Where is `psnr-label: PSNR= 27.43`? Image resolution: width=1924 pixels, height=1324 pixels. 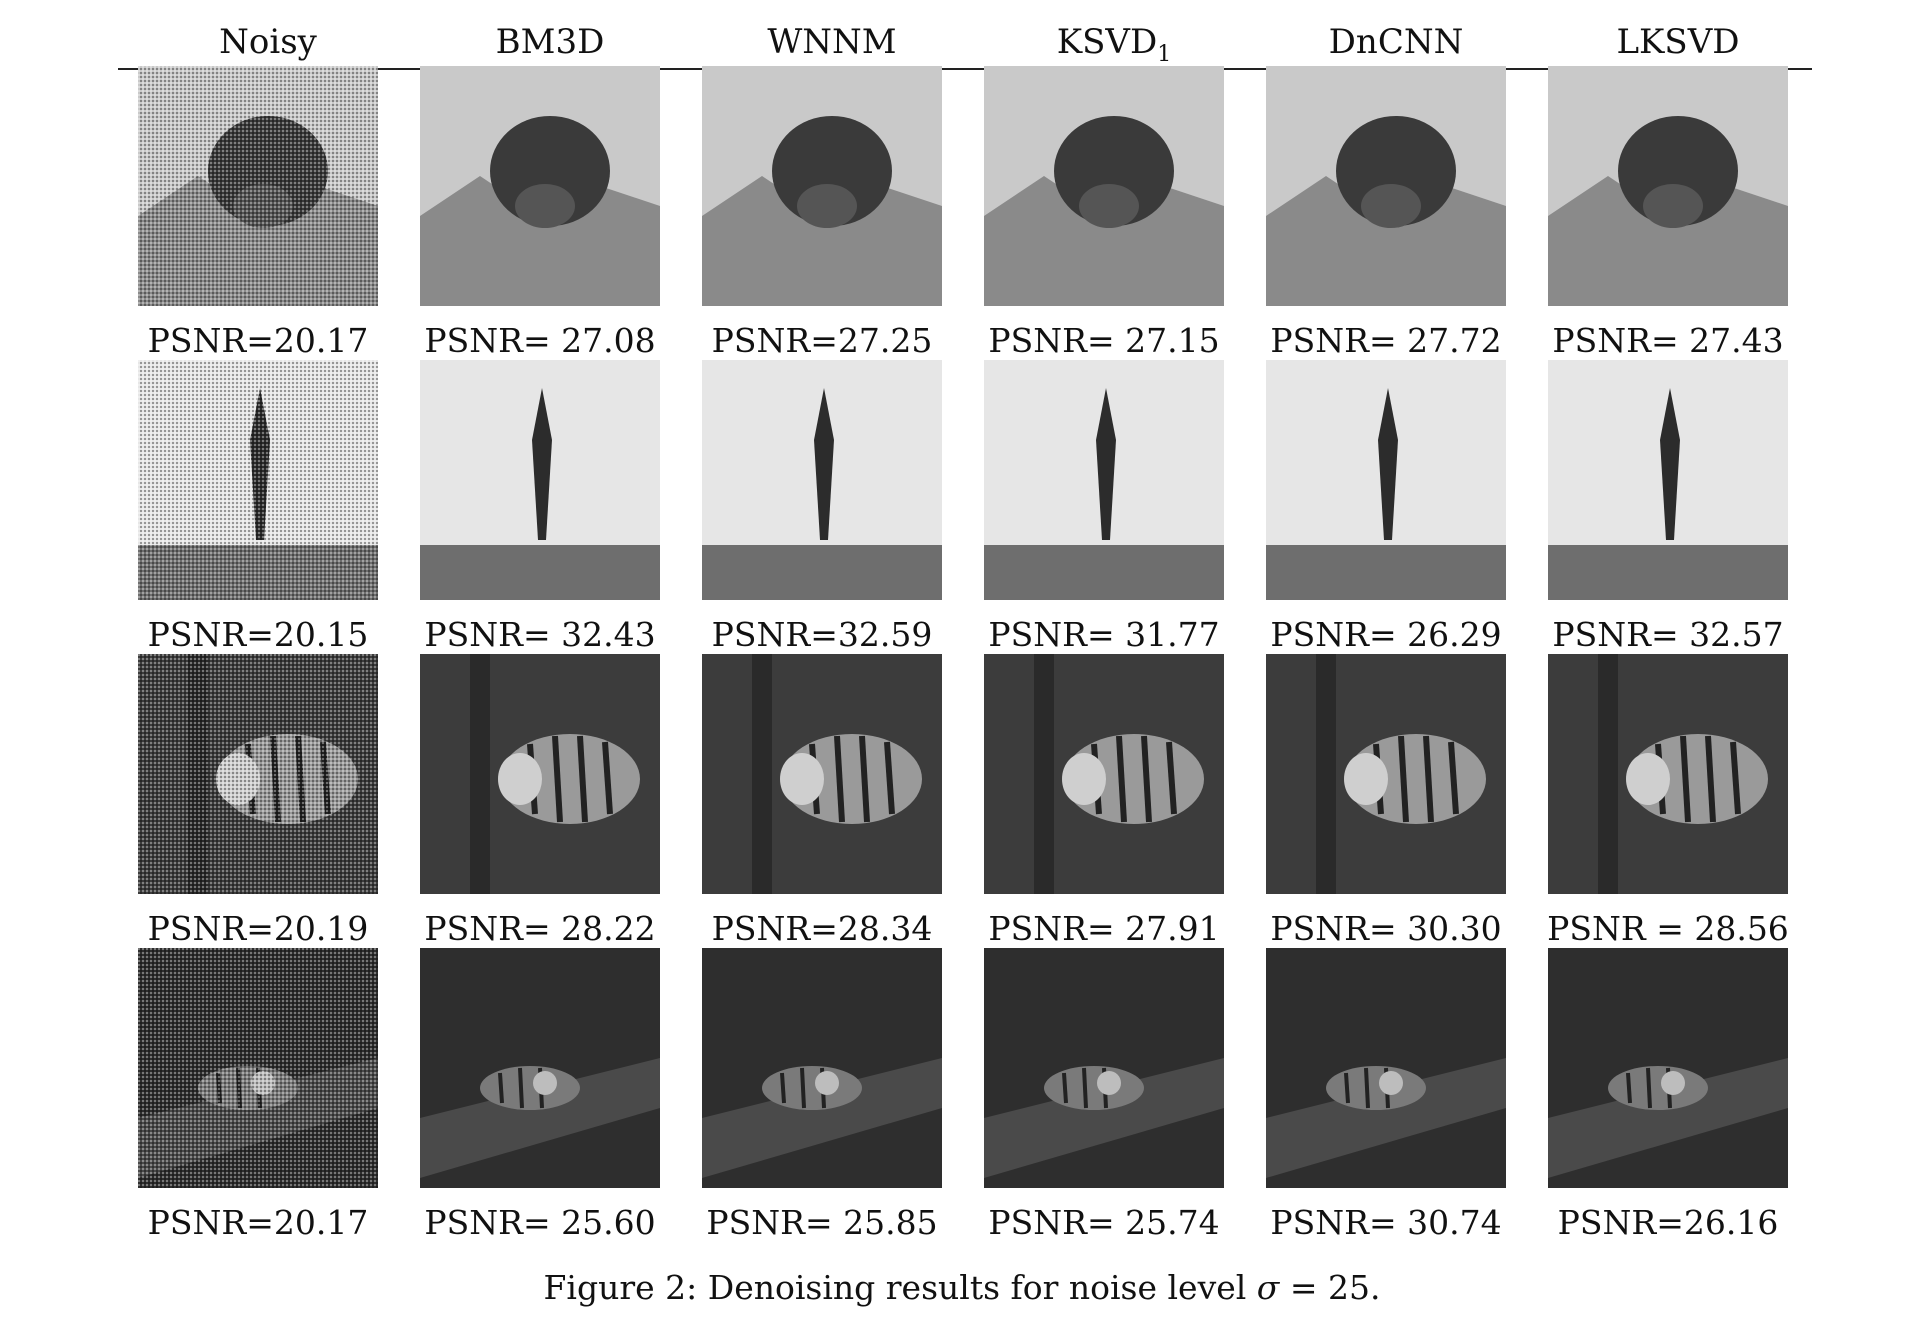 psnr-label: PSNR= 27.43 is located at coordinates (1668, 340).